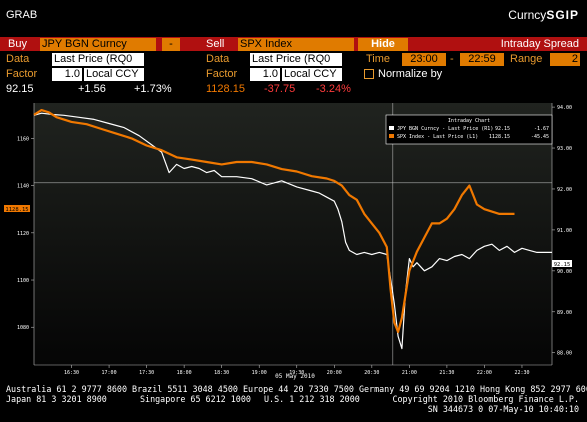 The width and height of the screenshot is (587, 422). What do you see at coordinates (280, 89) in the screenshot?
I see `spx-change: -37.75` at bounding box center [280, 89].